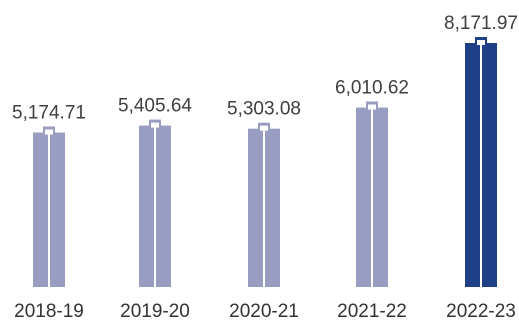  I want to click on value-label: 5,174.71, so click(49, 112).